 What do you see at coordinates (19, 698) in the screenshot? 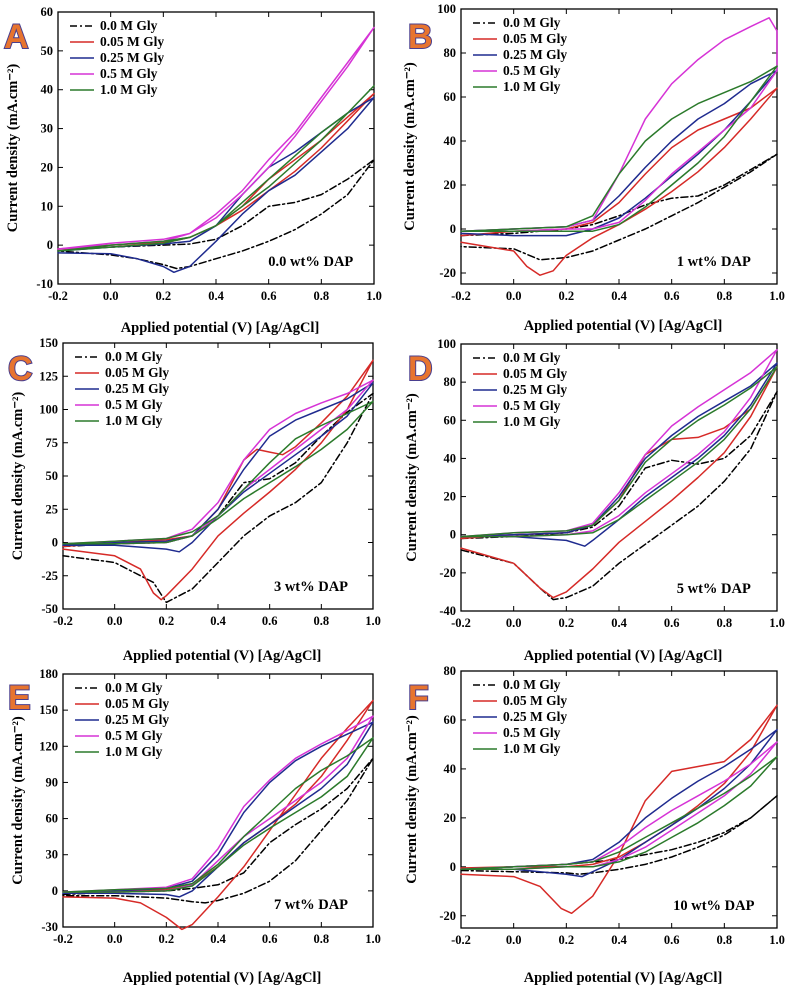
I see `panel-letter: E` at bounding box center [19, 698].